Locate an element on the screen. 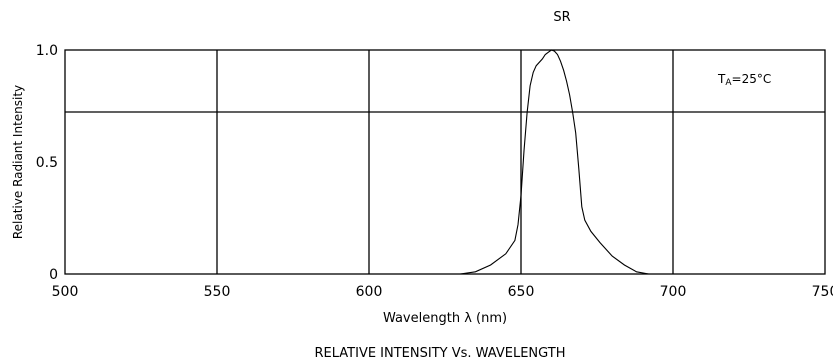 This screenshot has height=364, width=833. chart-title: RELATIVE INTENSITY Vs. WAVELENGTH is located at coordinates (440, 353).